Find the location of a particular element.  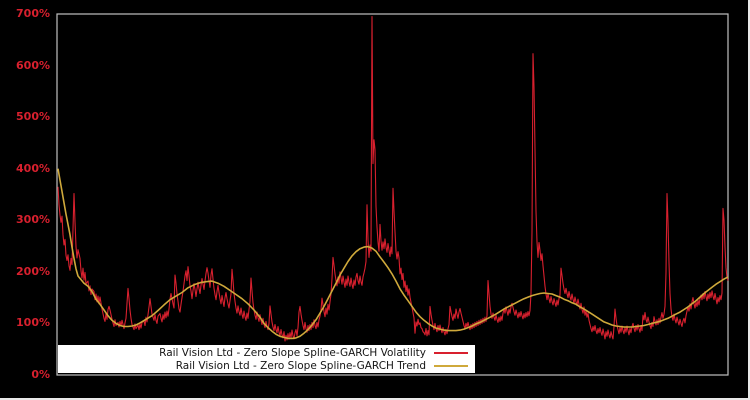

y-tick-label: 500% is located at coordinates (33, 117).